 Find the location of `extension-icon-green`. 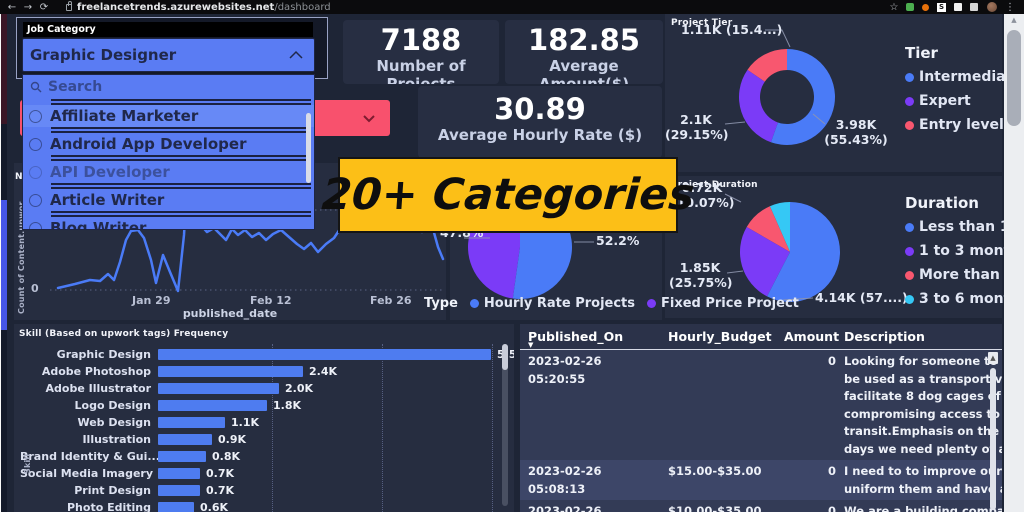

extension-icon-green is located at coordinates (910, 7).